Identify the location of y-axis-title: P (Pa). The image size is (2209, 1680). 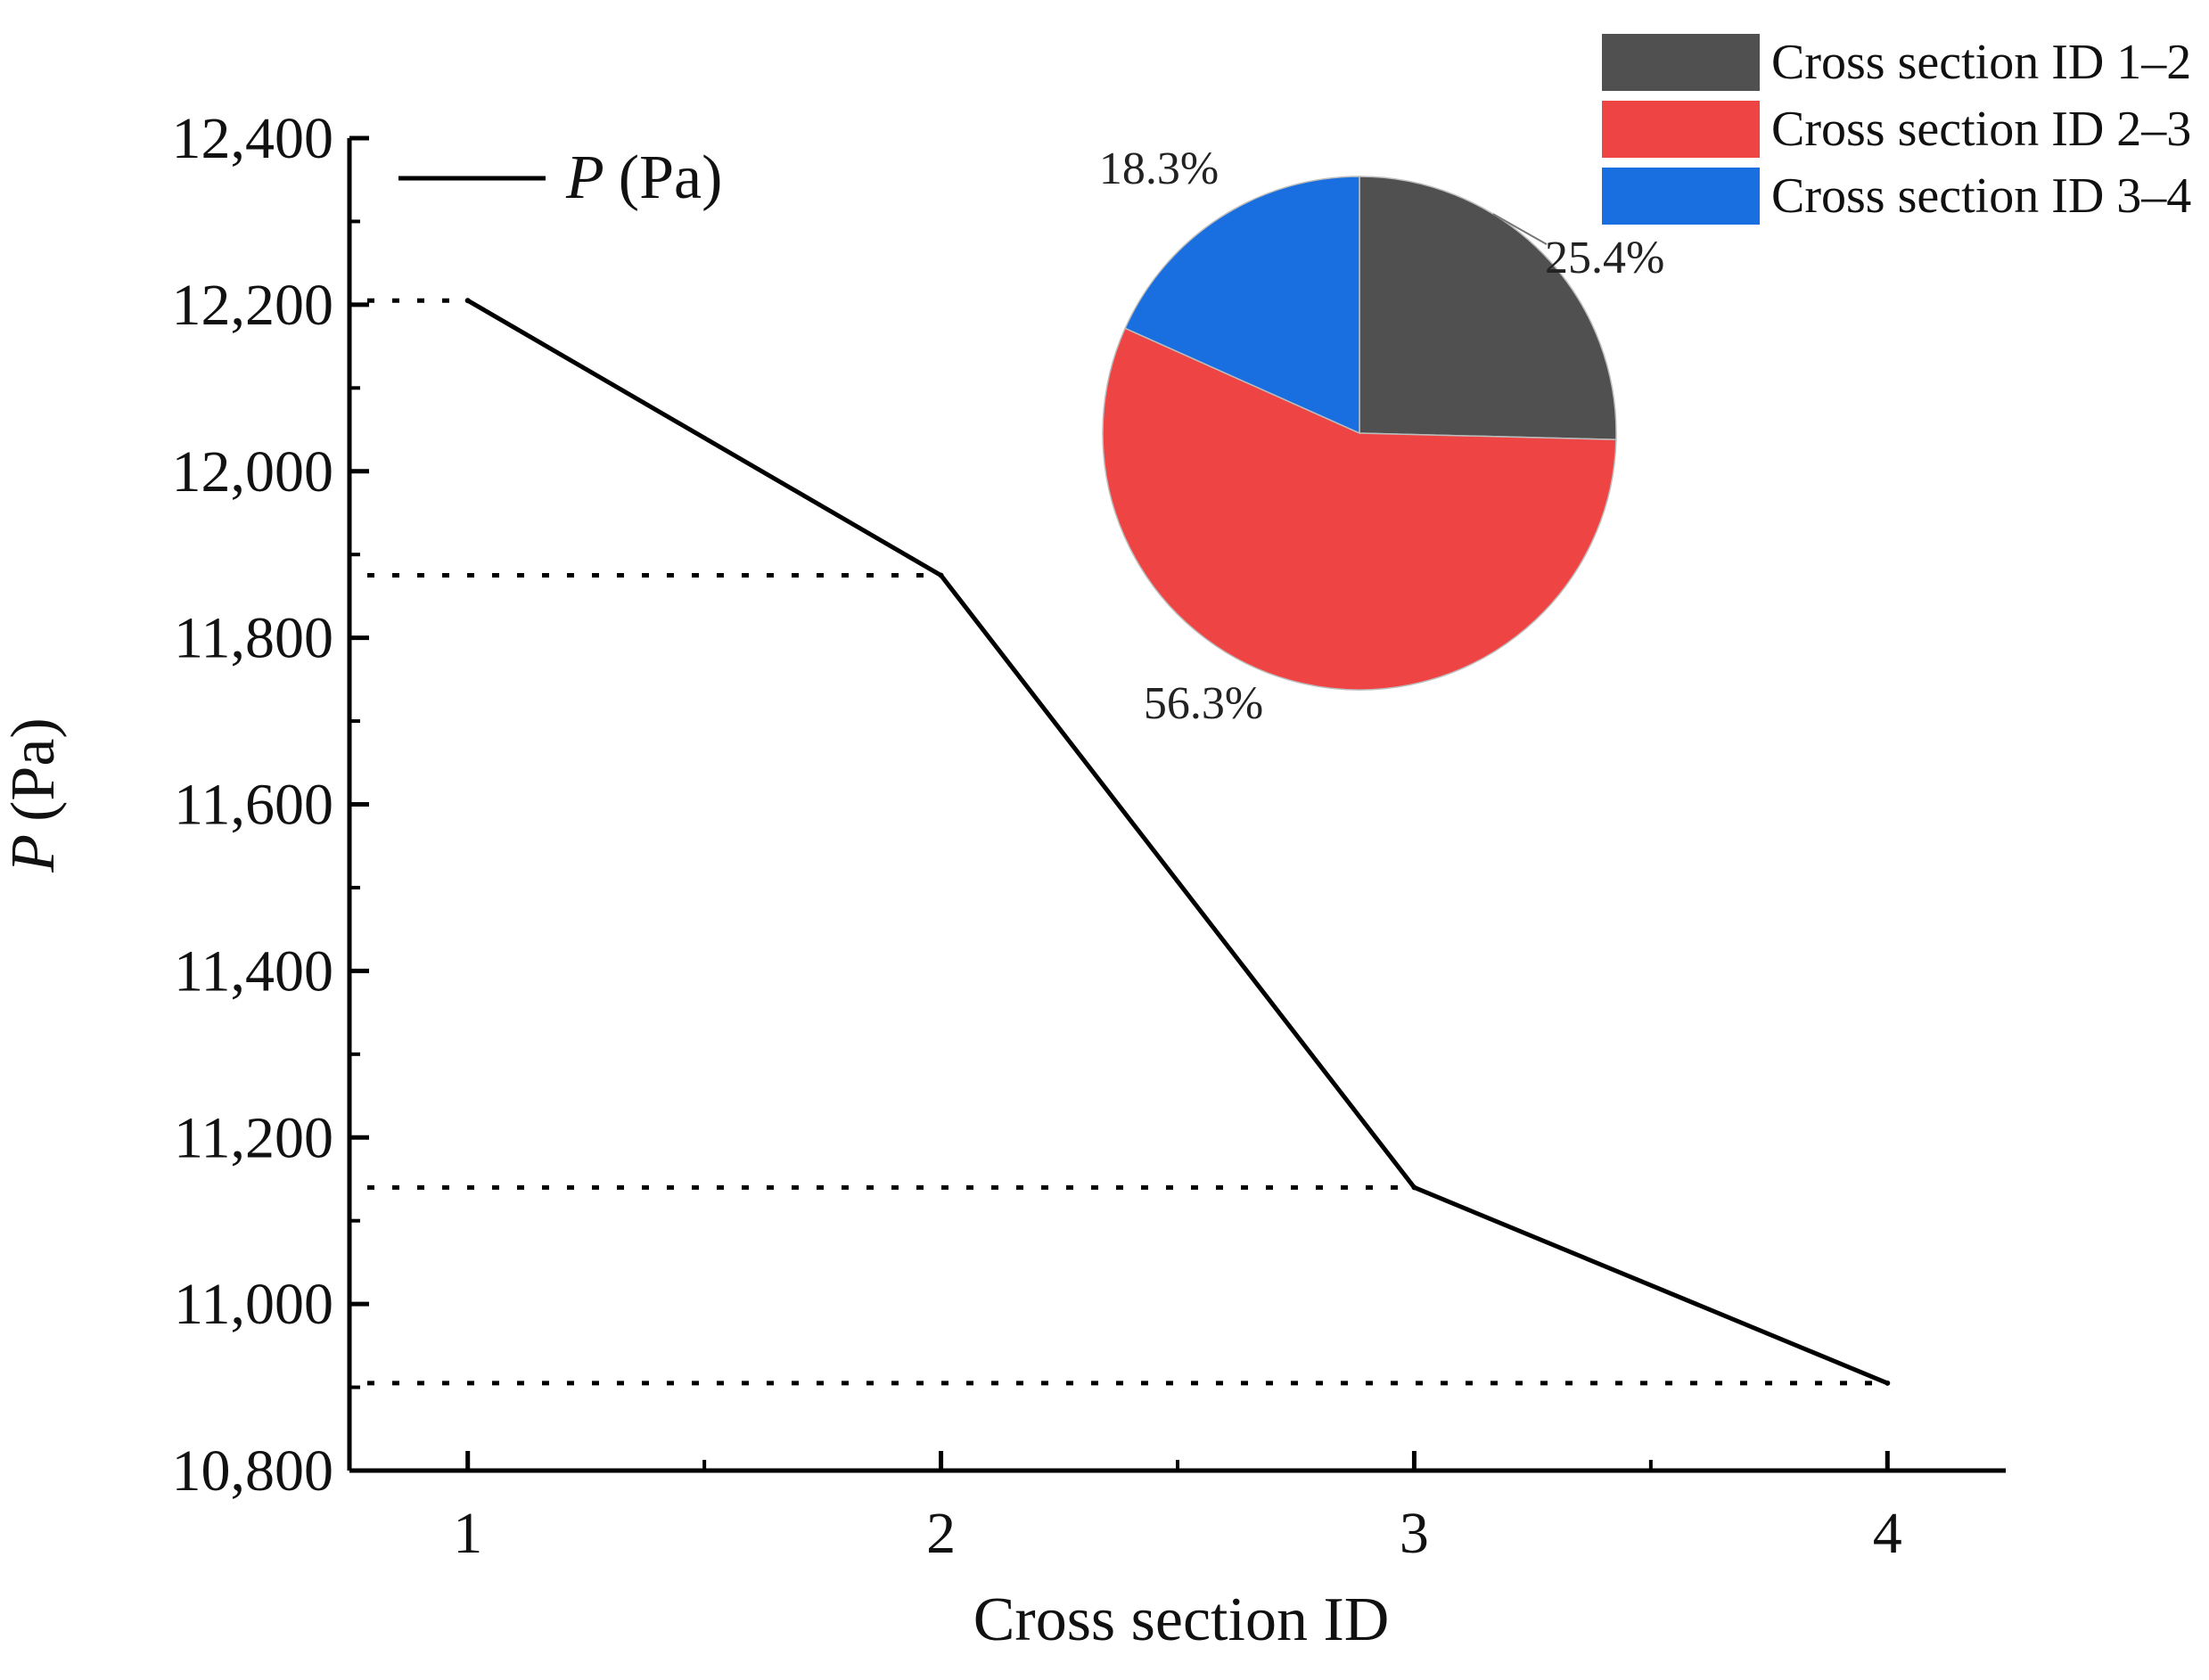
(34, 795).